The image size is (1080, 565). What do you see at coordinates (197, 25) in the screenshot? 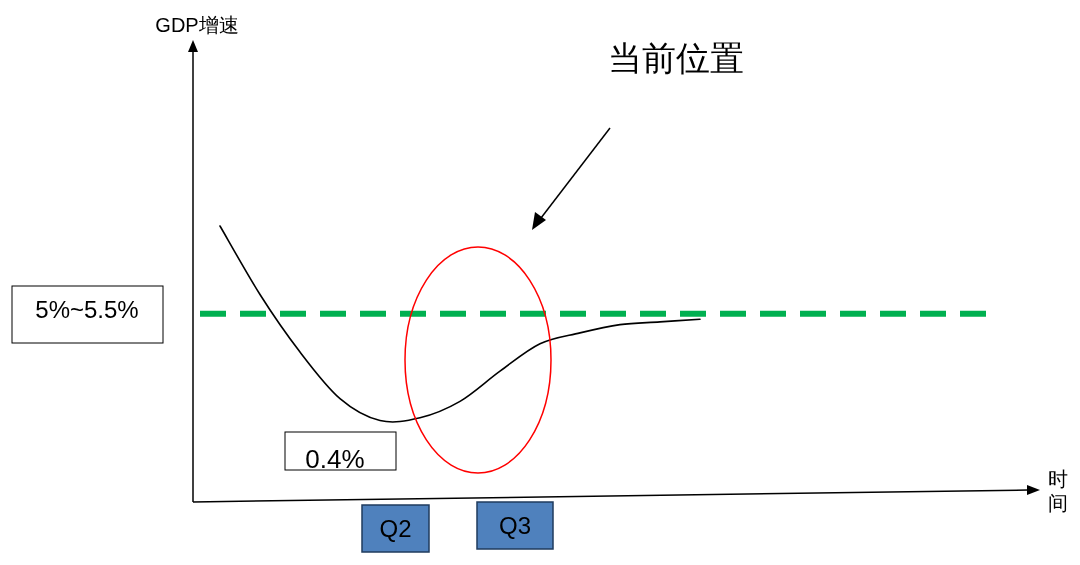
I see `text: GDP增速` at bounding box center [197, 25].